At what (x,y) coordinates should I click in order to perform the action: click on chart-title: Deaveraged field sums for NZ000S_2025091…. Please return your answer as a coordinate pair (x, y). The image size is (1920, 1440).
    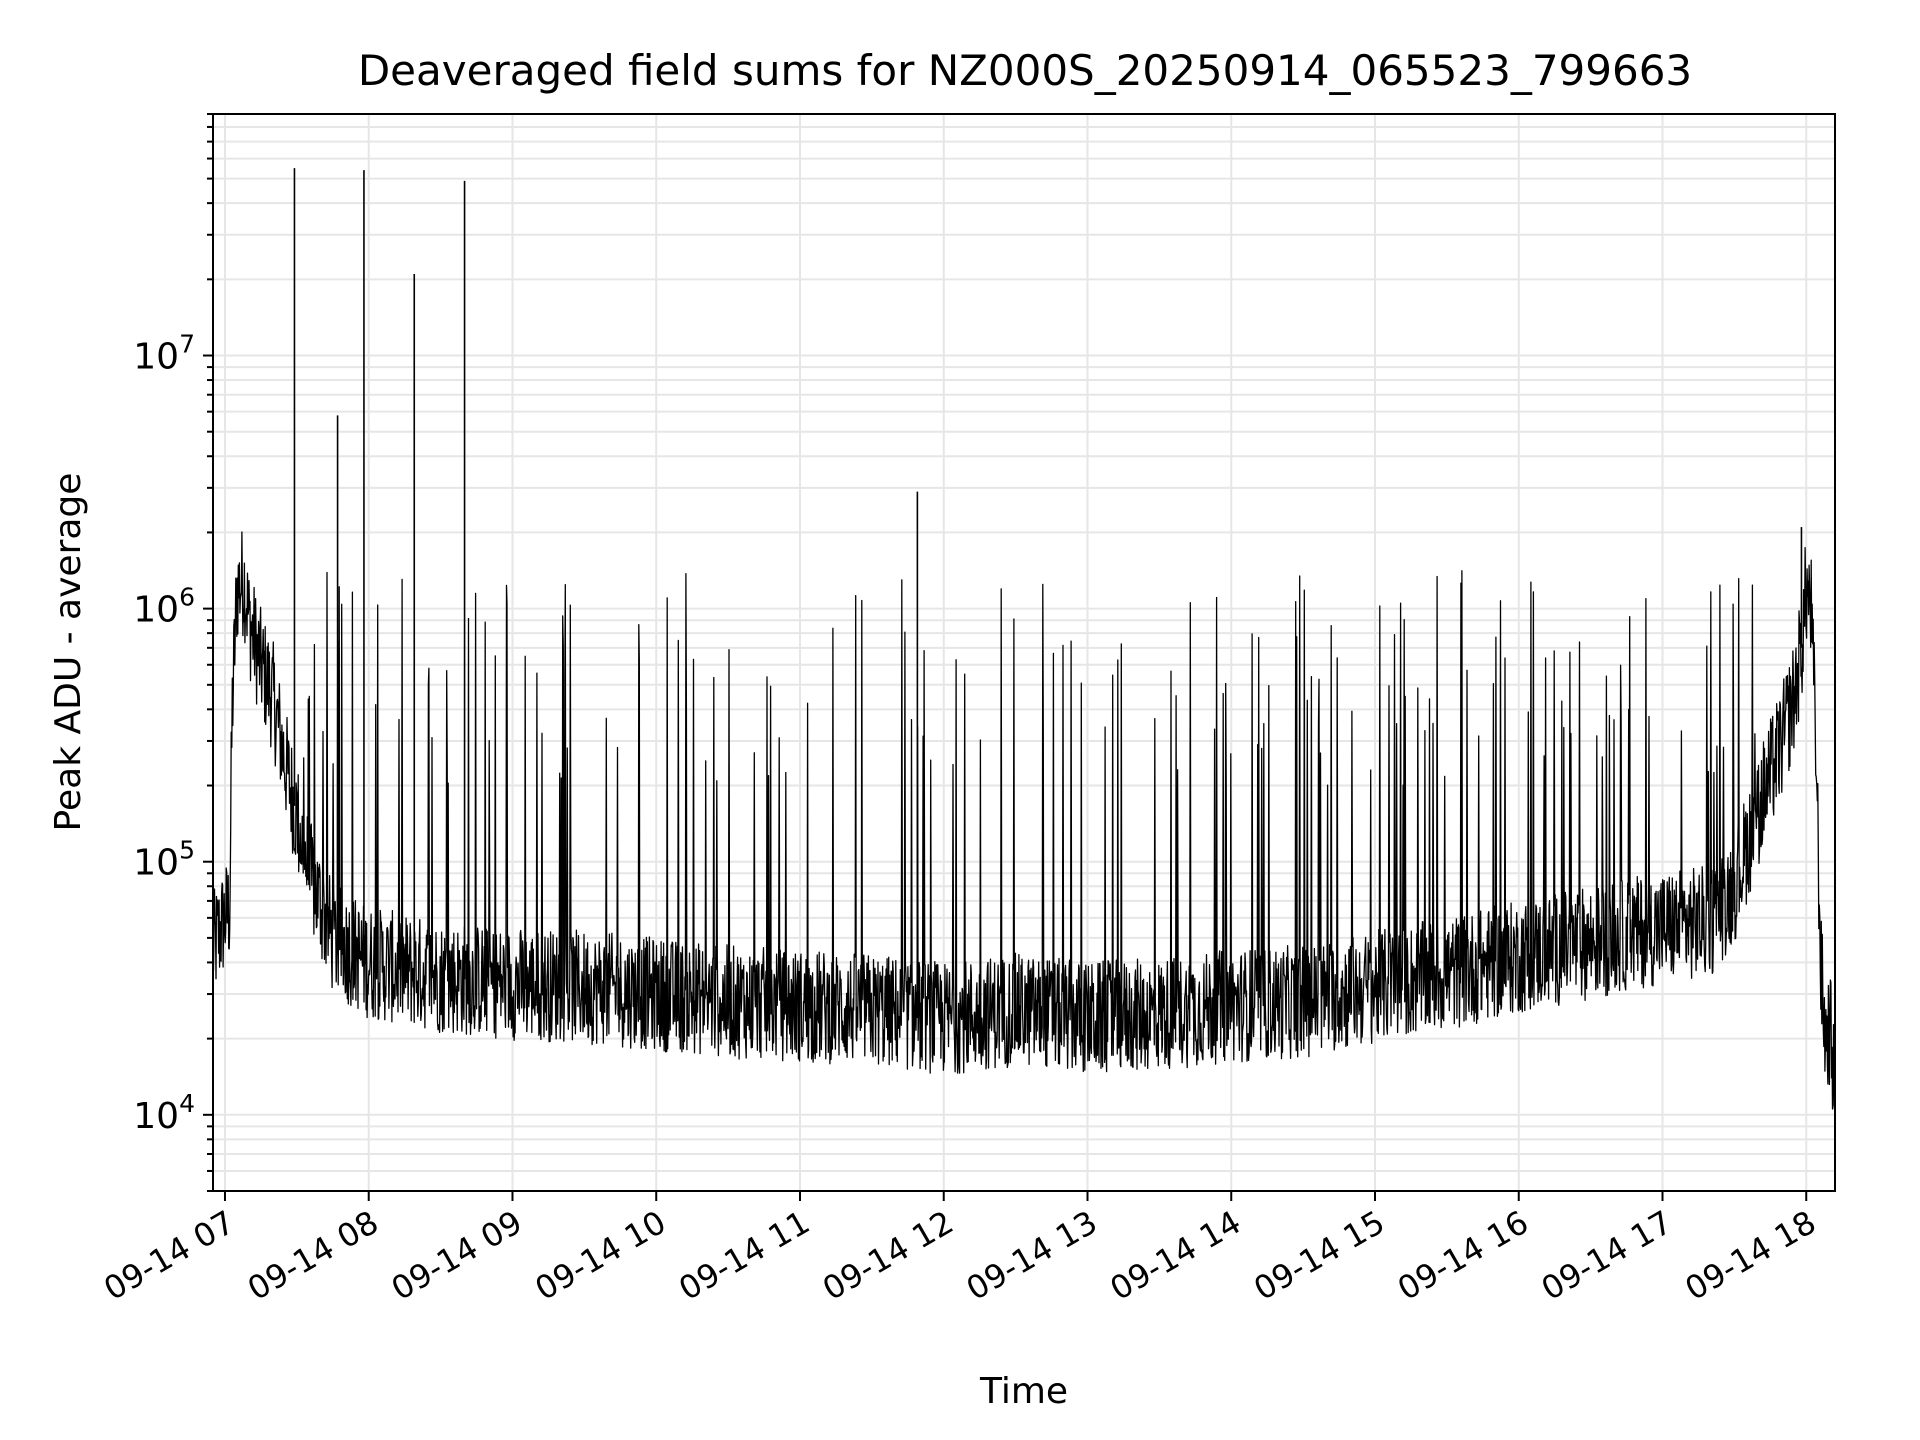
    Looking at the image, I should click on (1025, 70).